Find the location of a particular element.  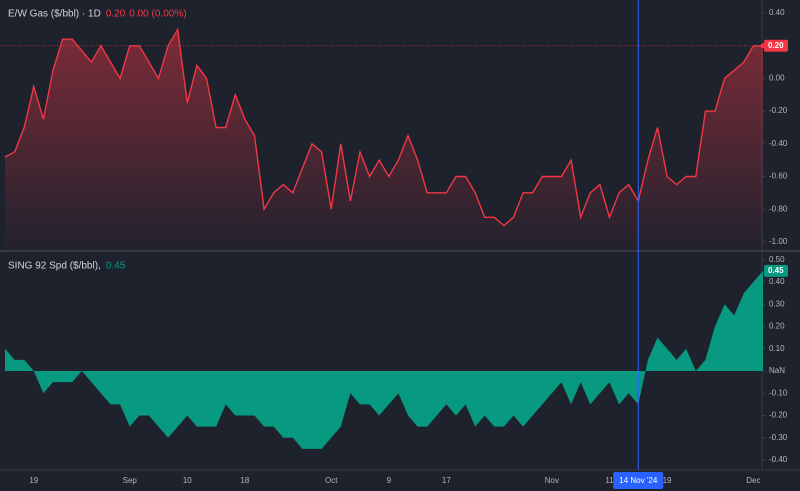

last-value-label: 0.20 is located at coordinates (776, 45).